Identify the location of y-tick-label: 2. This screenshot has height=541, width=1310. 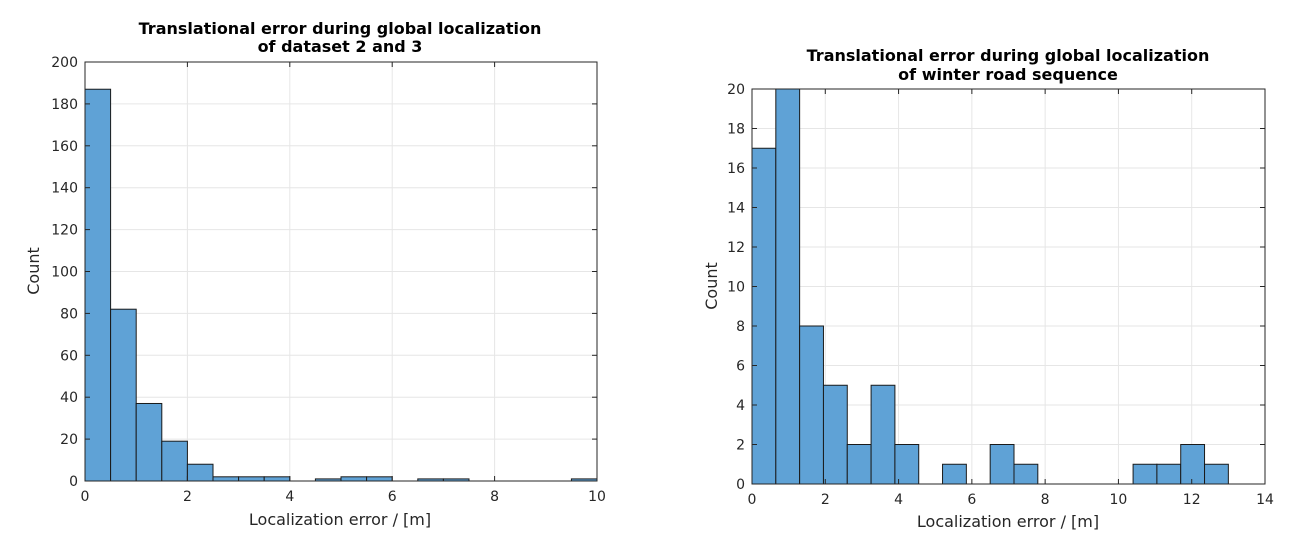
(740, 446).